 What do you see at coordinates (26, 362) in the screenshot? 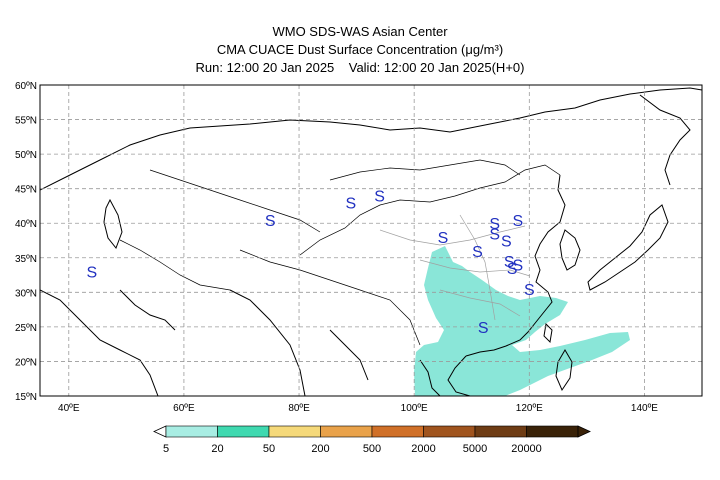
I see `latitude-label: 20ºN` at bounding box center [26, 362].